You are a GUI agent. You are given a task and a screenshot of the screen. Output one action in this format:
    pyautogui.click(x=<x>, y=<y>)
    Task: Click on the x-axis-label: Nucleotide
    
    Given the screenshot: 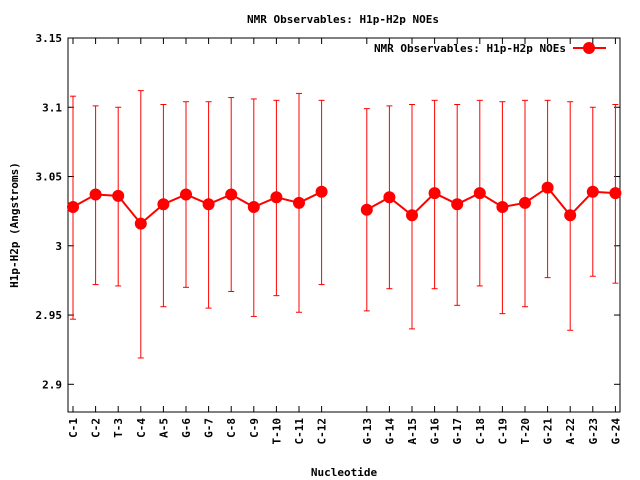 What is the action you would take?
    pyautogui.click(x=344, y=472)
    